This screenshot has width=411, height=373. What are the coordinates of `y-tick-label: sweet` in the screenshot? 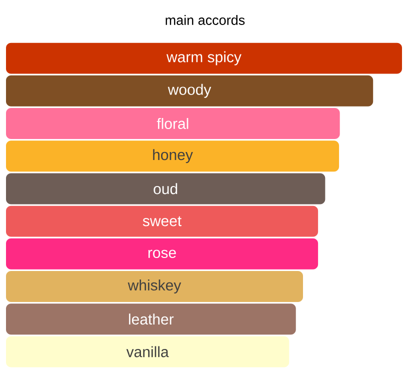 It's located at (162, 221).